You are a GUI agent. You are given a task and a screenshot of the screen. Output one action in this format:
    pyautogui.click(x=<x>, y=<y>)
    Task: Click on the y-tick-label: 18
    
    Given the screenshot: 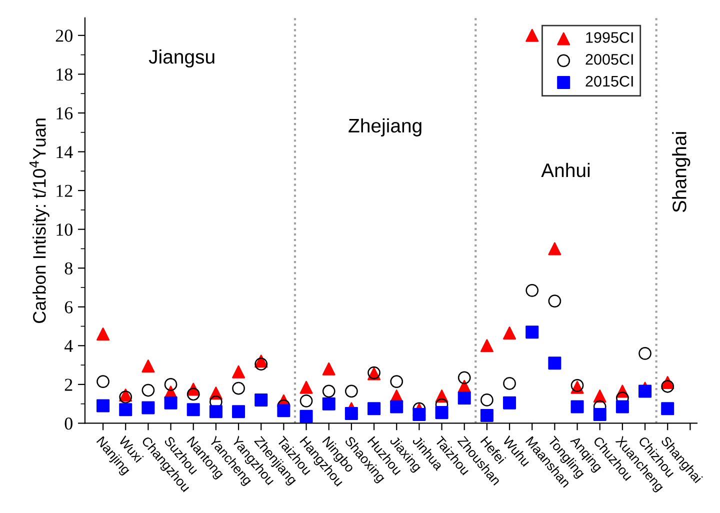 What is the action you would take?
    pyautogui.click(x=64, y=74)
    